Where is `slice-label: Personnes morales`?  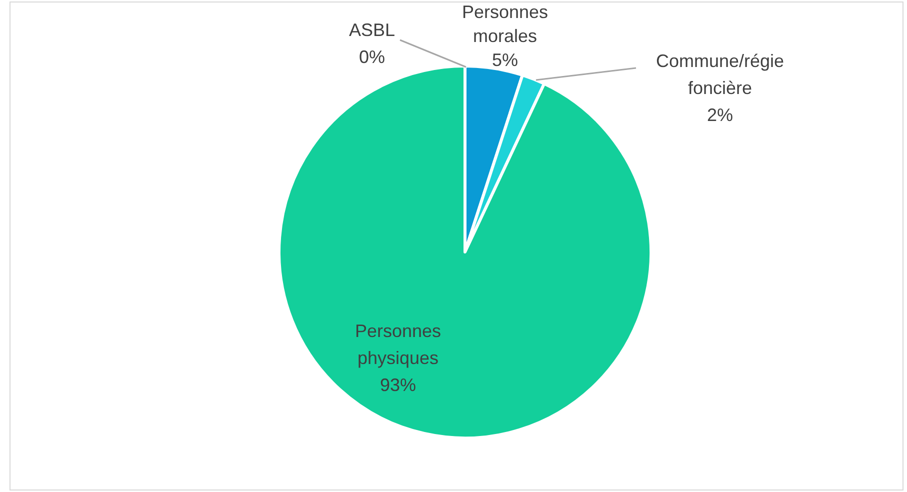 slice-label: Personnes morales is located at coordinates (505, 24).